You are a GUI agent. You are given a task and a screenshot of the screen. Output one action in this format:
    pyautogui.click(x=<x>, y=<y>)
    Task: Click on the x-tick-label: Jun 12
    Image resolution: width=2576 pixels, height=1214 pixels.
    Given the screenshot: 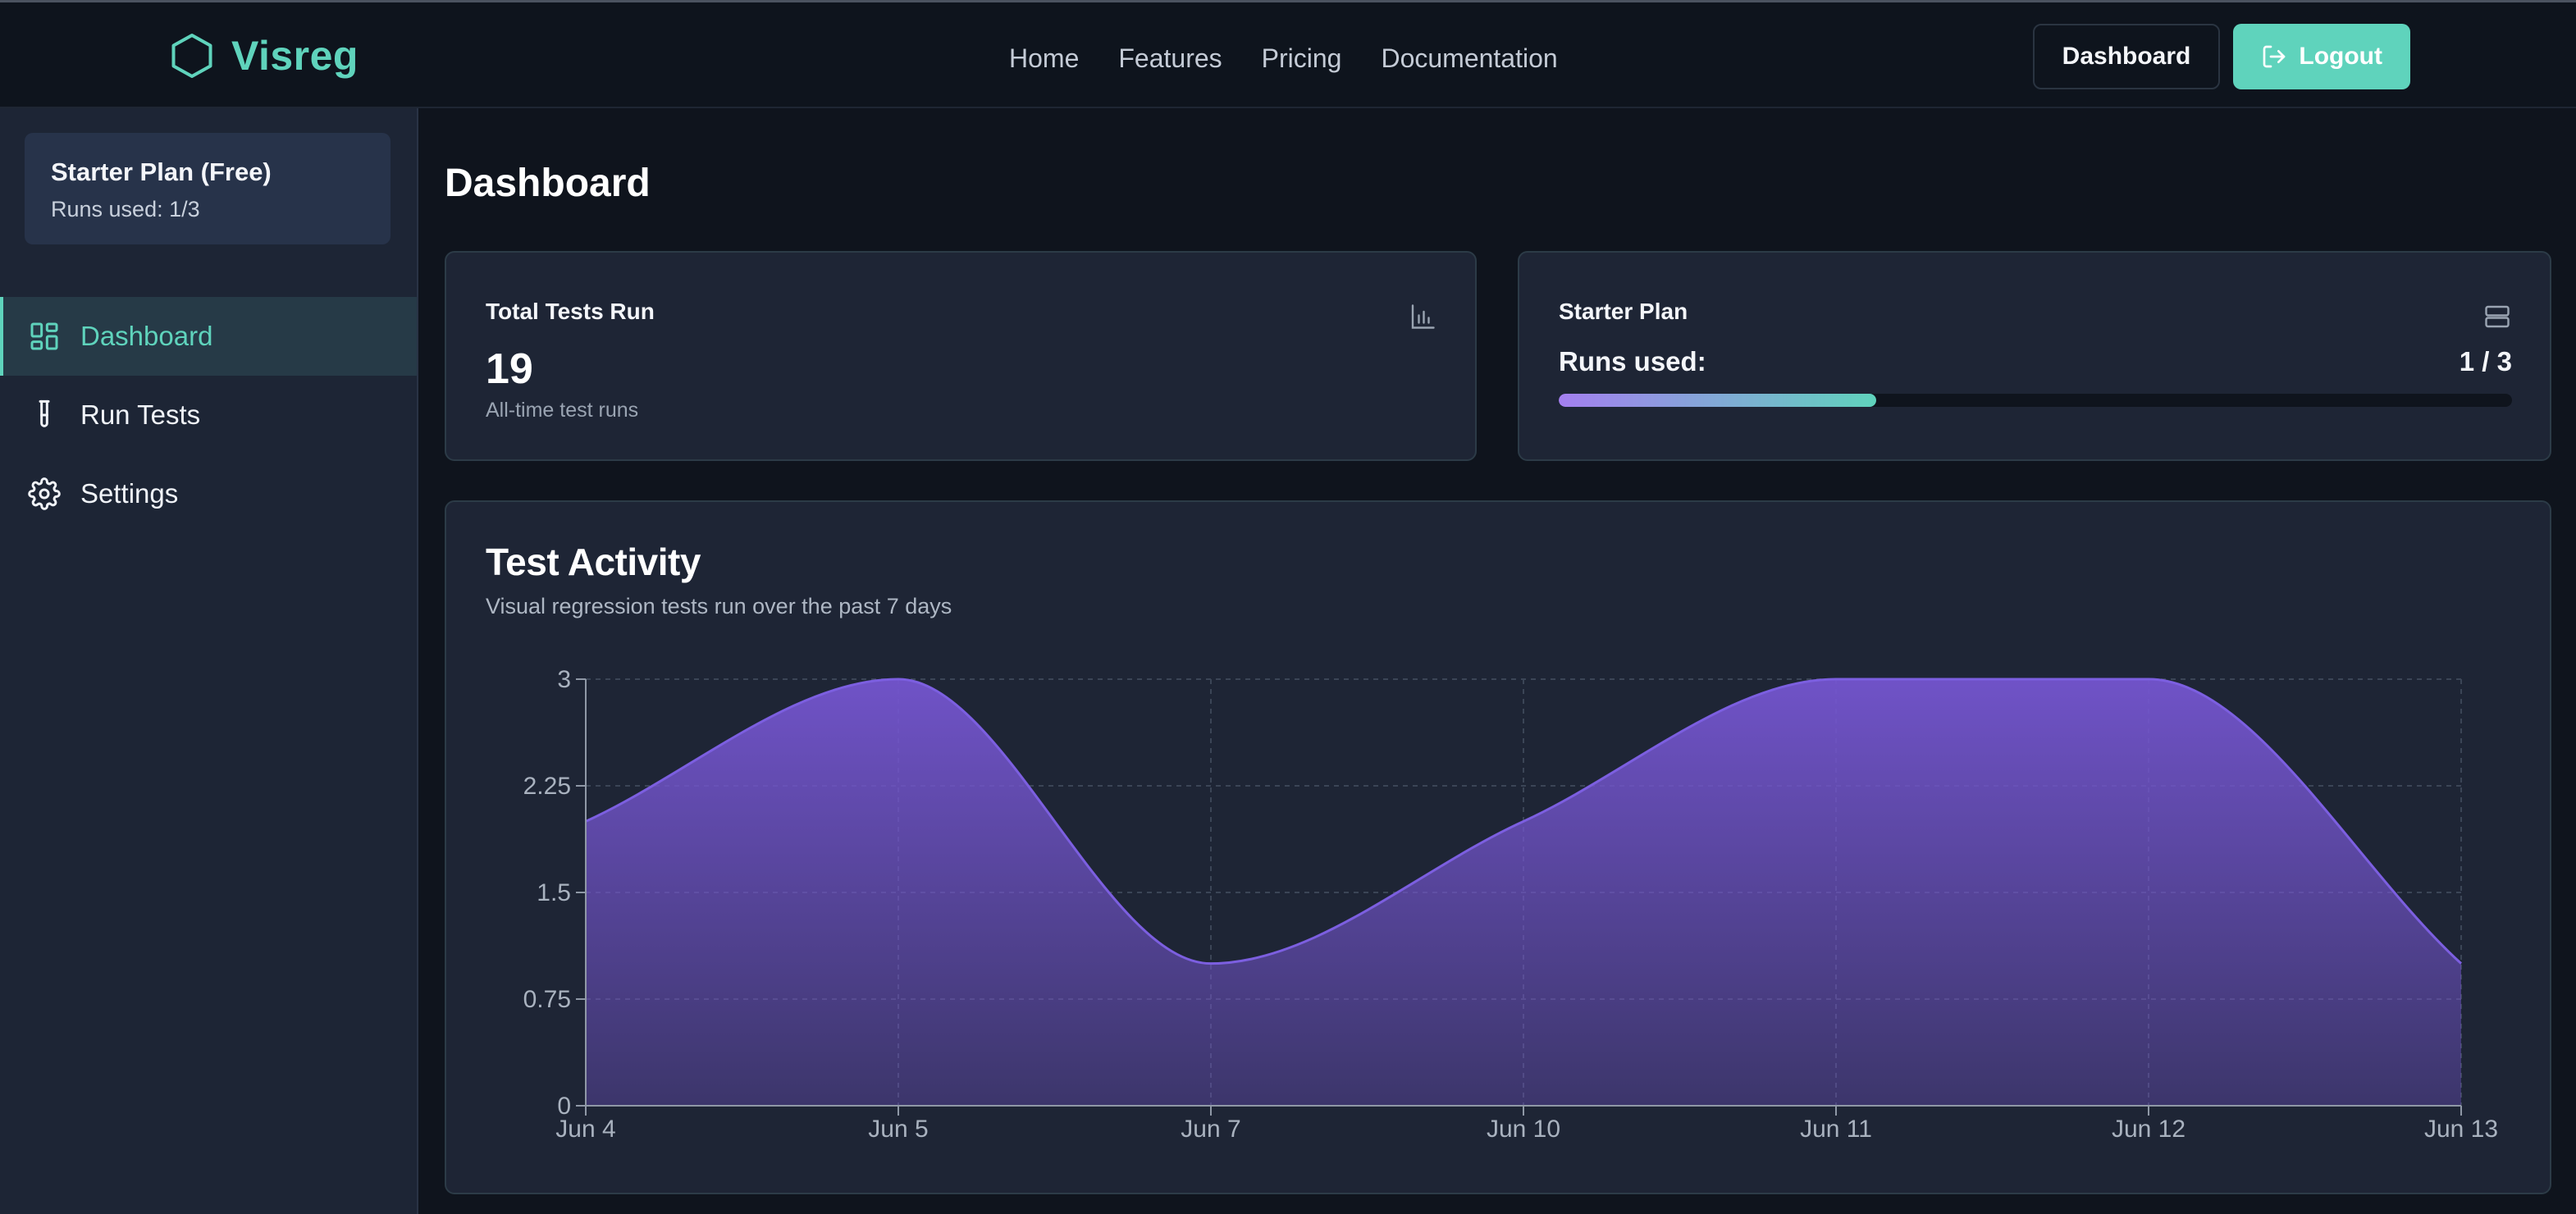 What is the action you would take?
    pyautogui.click(x=2148, y=1129)
    